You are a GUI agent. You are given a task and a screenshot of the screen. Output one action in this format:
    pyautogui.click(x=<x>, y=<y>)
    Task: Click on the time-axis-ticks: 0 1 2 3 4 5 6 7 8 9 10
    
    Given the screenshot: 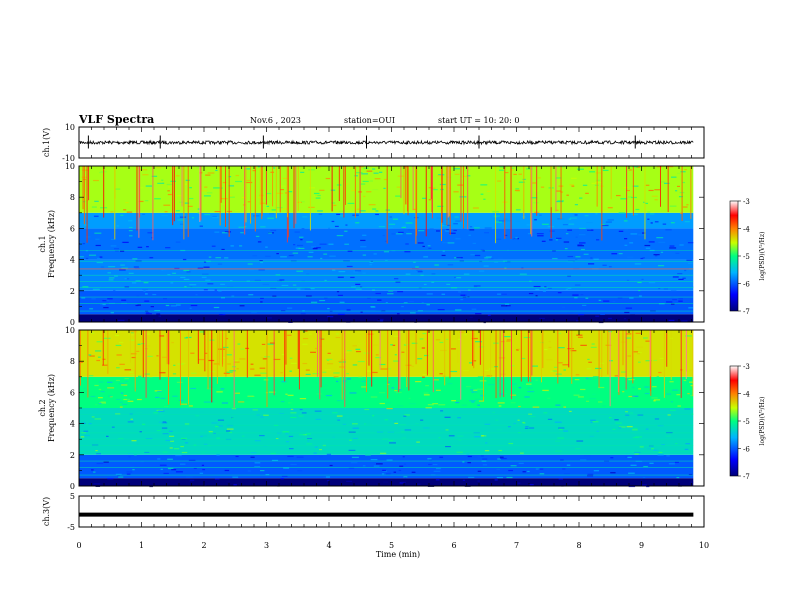 What is the action you would take?
    pyautogui.click(x=392, y=545)
    